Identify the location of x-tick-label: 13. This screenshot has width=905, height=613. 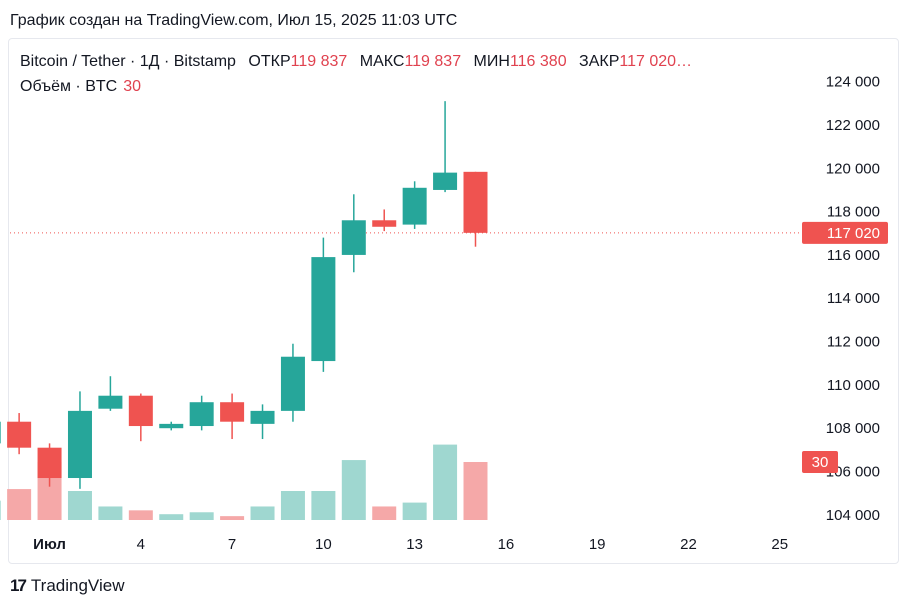
(414, 544).